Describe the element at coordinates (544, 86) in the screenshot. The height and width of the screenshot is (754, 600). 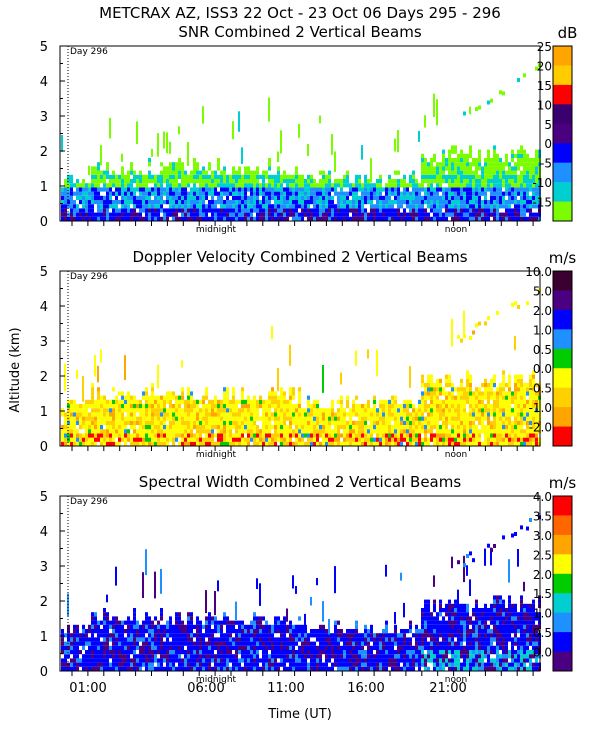
I see `colorbar-label: 15` at that location.